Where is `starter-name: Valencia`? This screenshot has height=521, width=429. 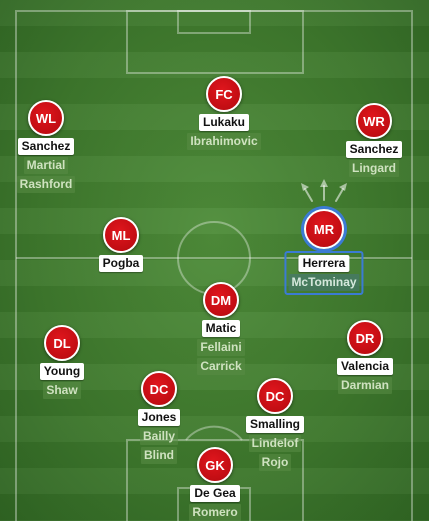 starter-name: Valencia is located at coordinates (365, 366).